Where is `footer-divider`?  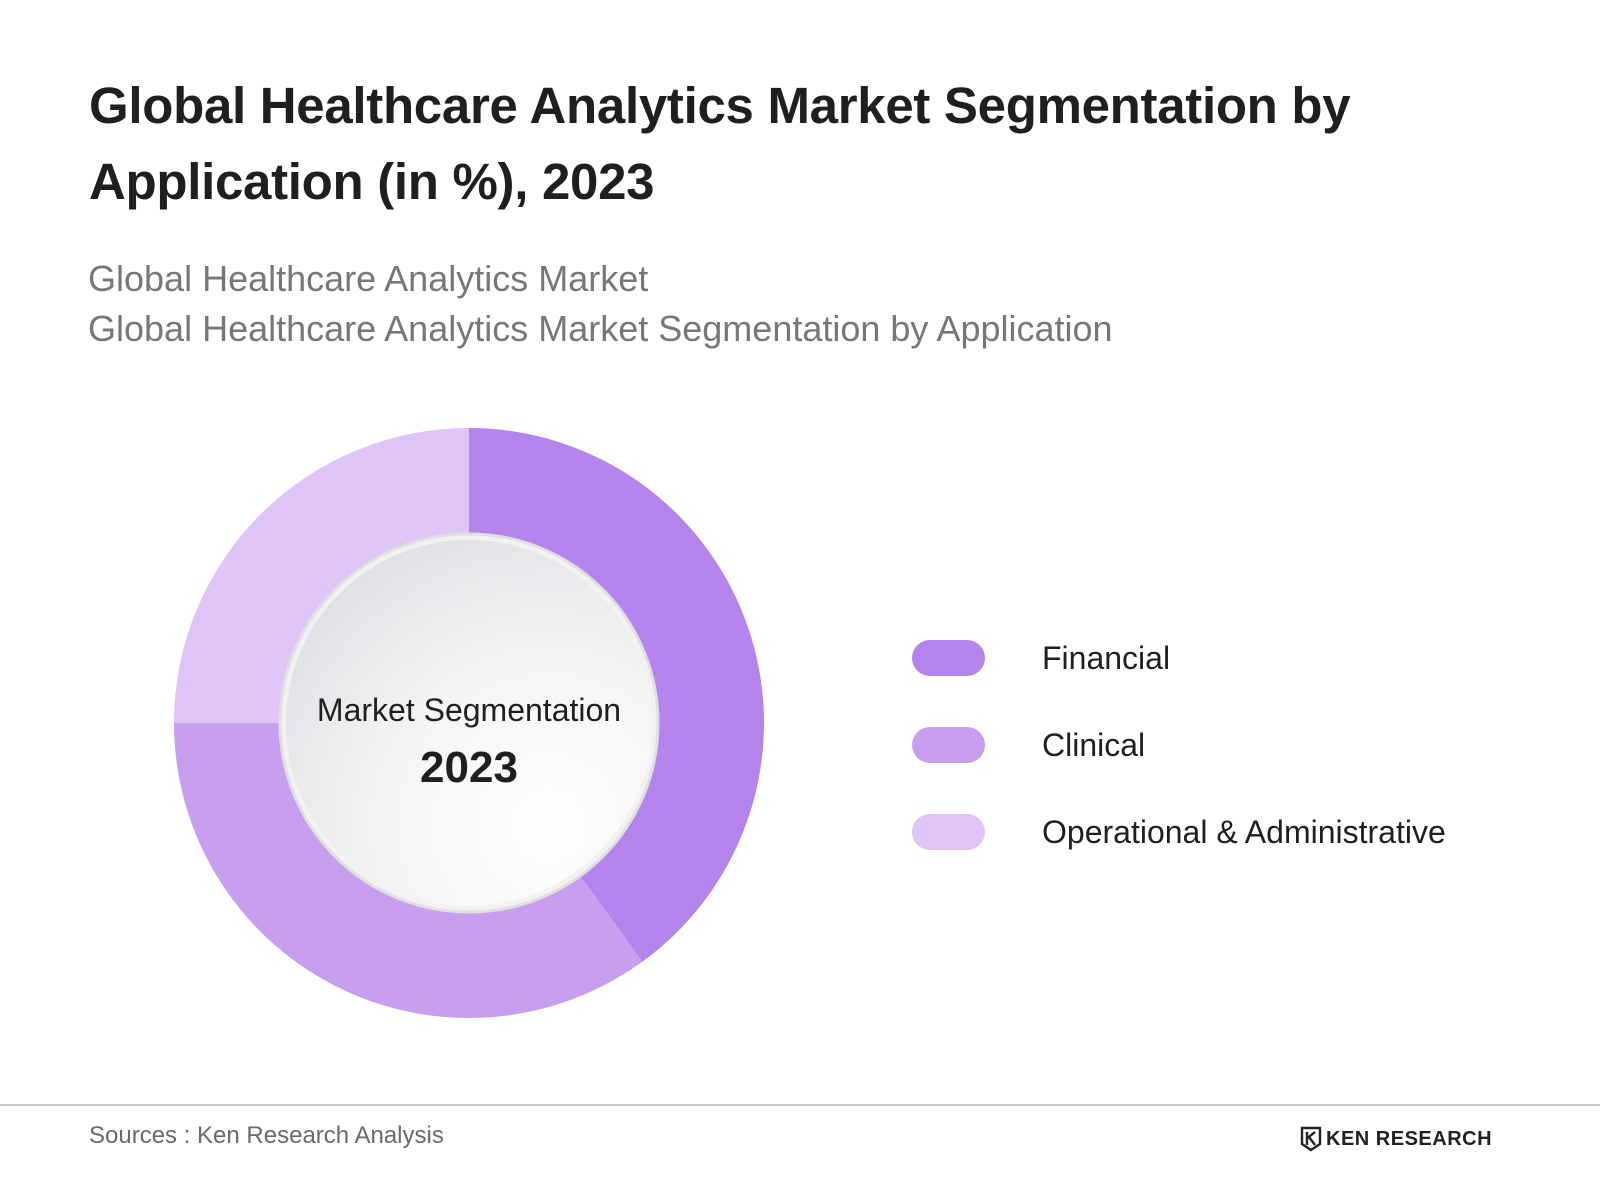 footer-divider is located at coordinates (800, 1105).